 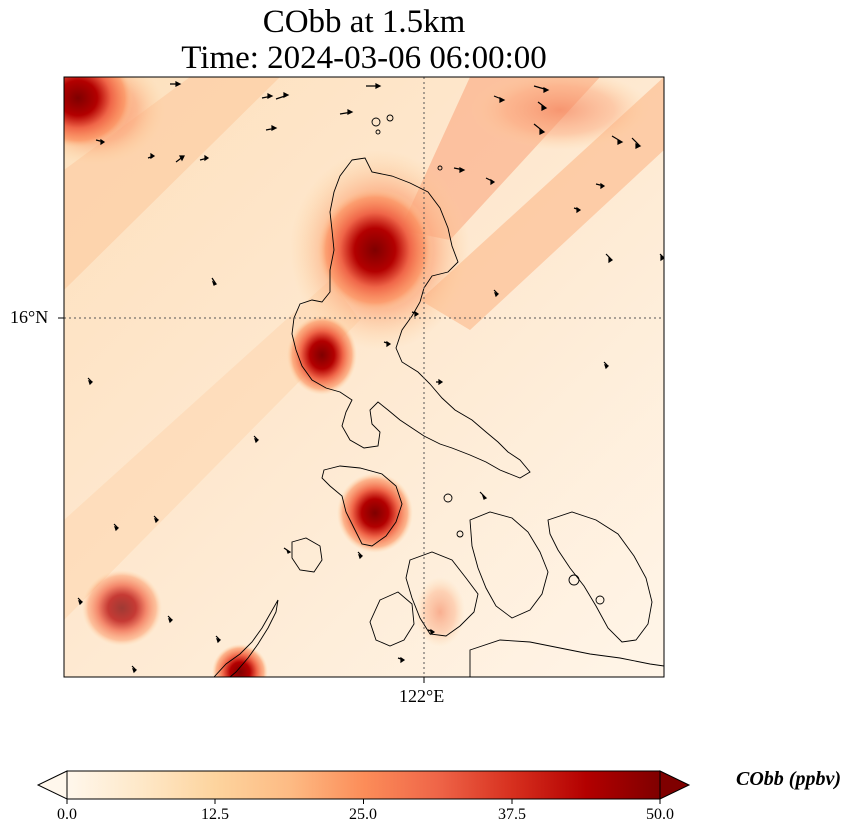 What do you see at coordinates (98, 112) in the screenshot?
I see `hotspot-northwest-corner` at bounding box center [98, 112].